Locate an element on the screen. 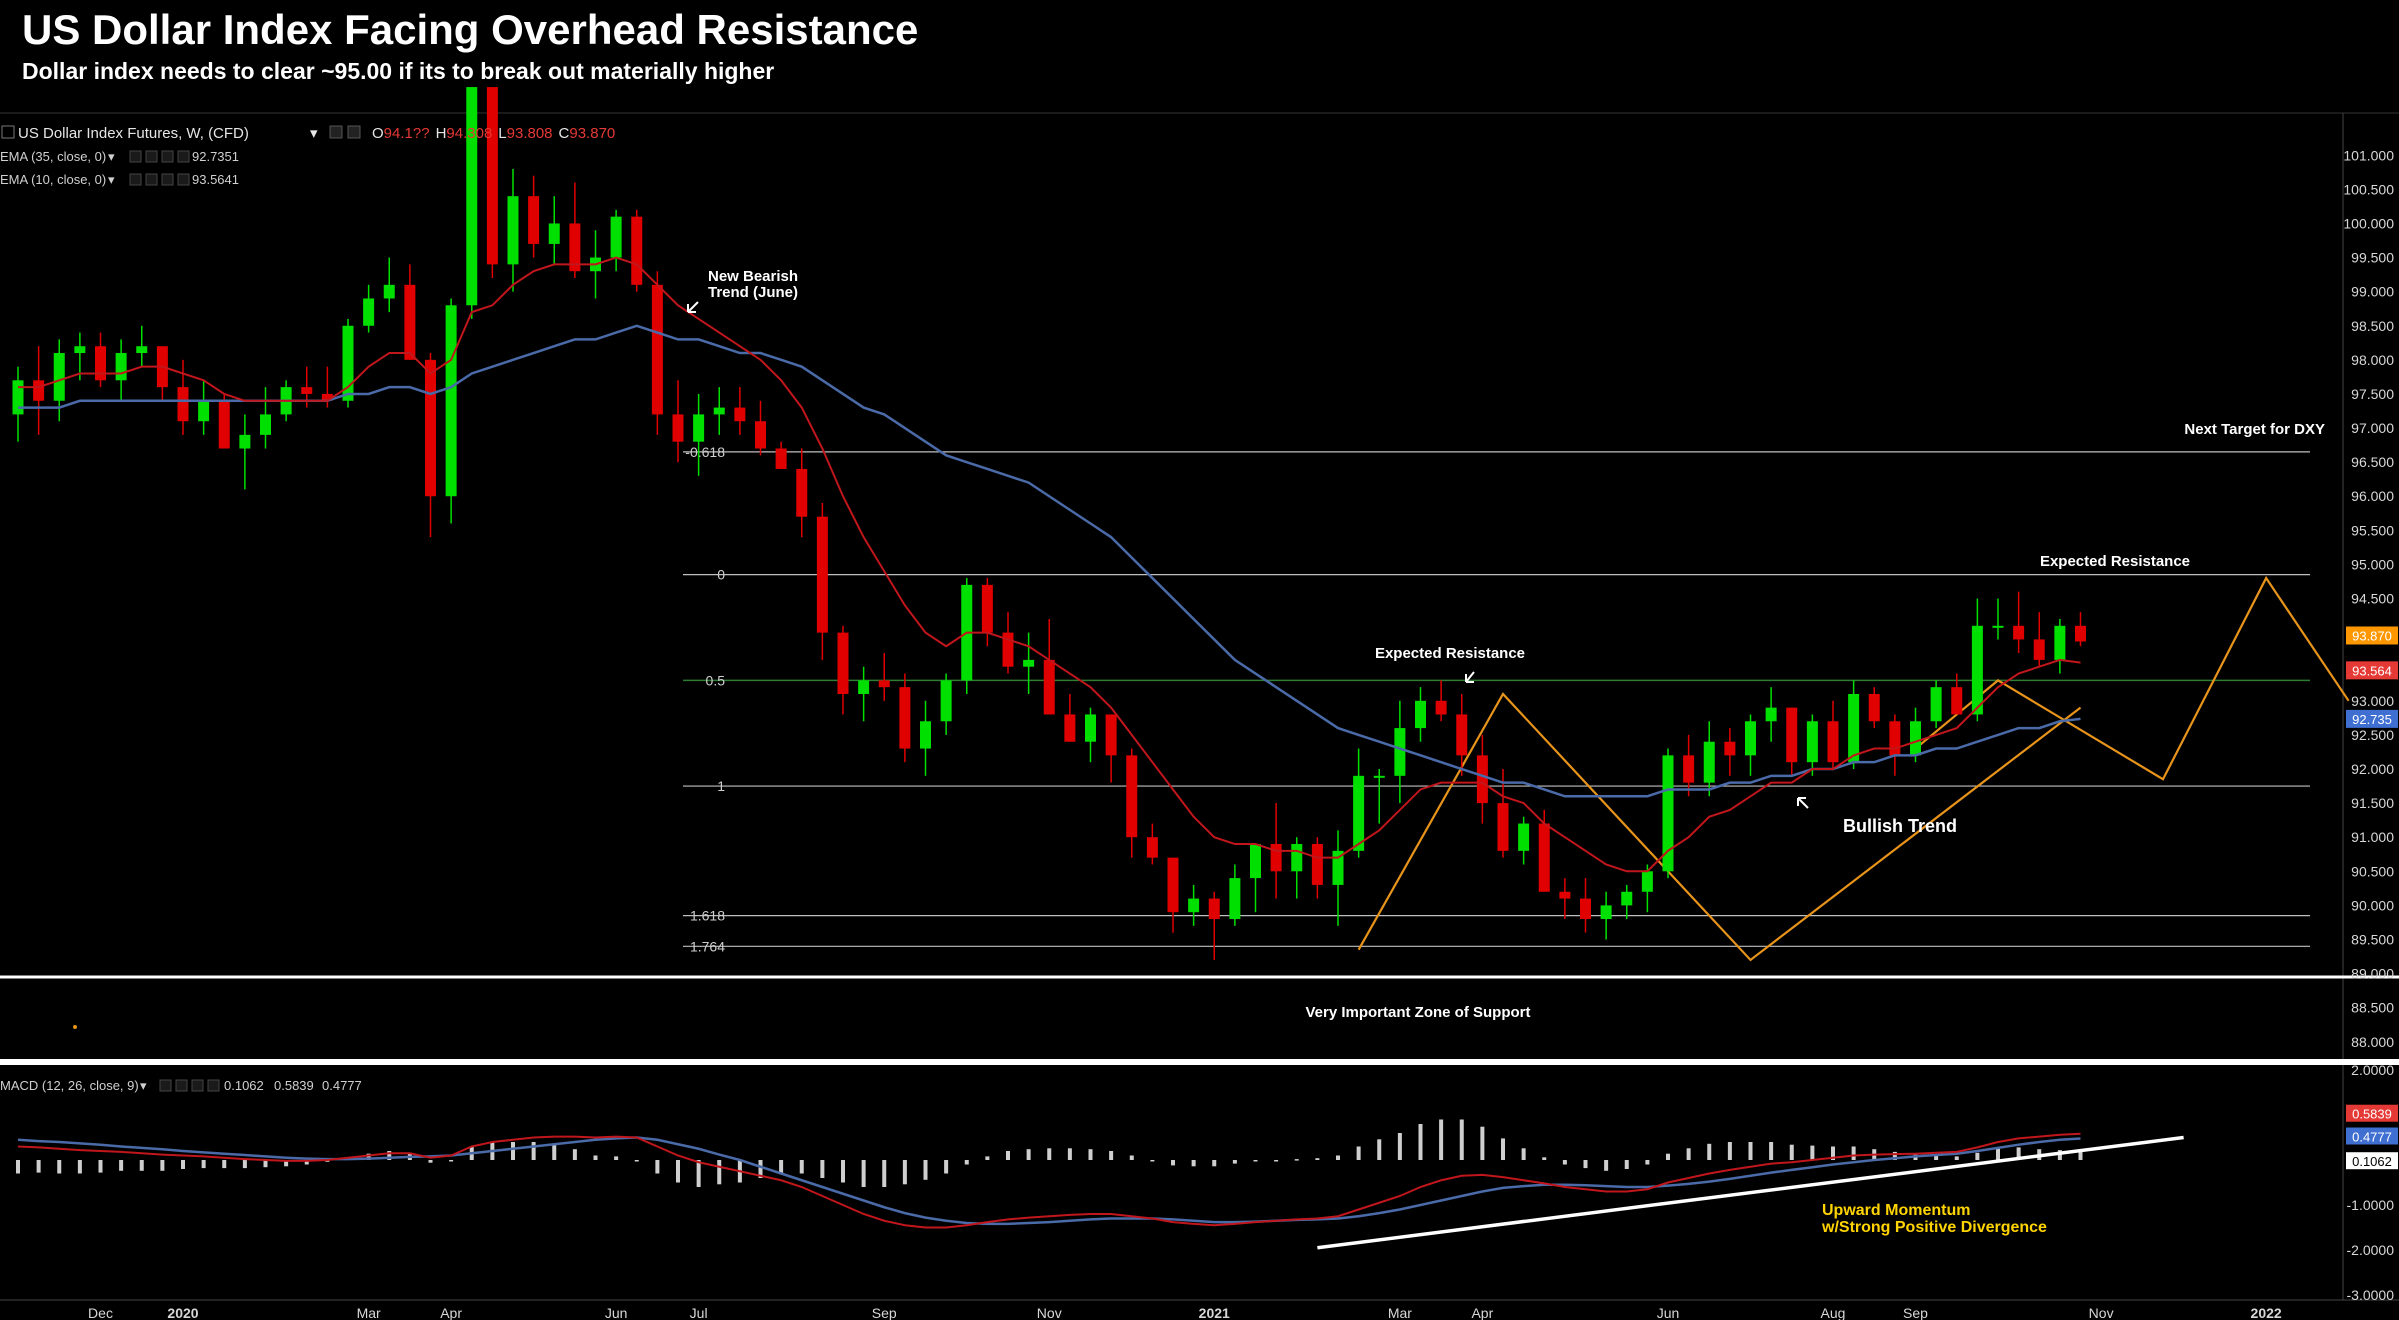 The image size is (2399, 1320). signal-line is located at coordinates (1049, 1181).